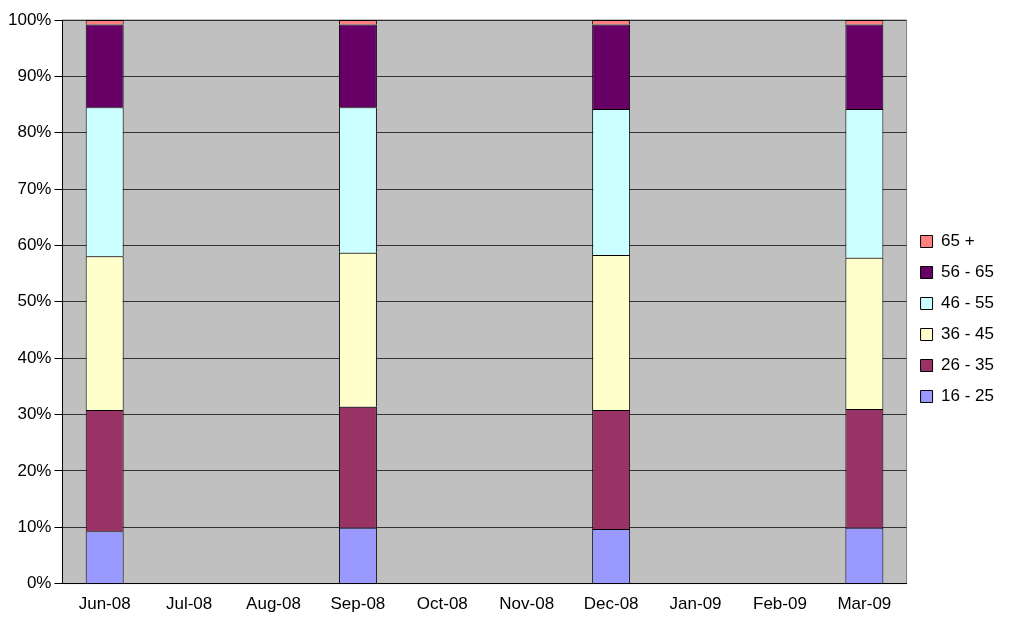 This screenshot has width=1009, height=623. I want to click on legend-label: 56 - 65, so click(968, 272).